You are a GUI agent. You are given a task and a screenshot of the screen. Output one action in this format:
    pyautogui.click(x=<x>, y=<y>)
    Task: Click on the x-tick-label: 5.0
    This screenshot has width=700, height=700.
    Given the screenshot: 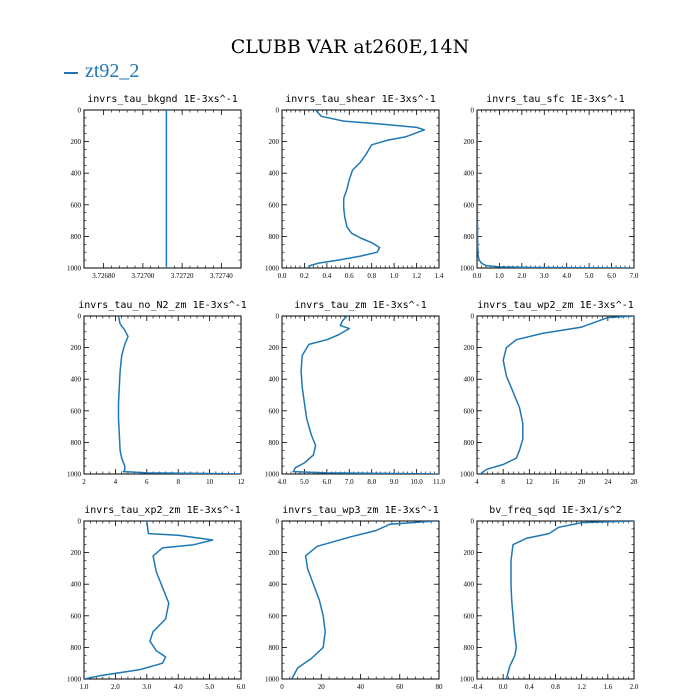 What is the action you would take?
    pyautogui.click(x=209, y=687)
    